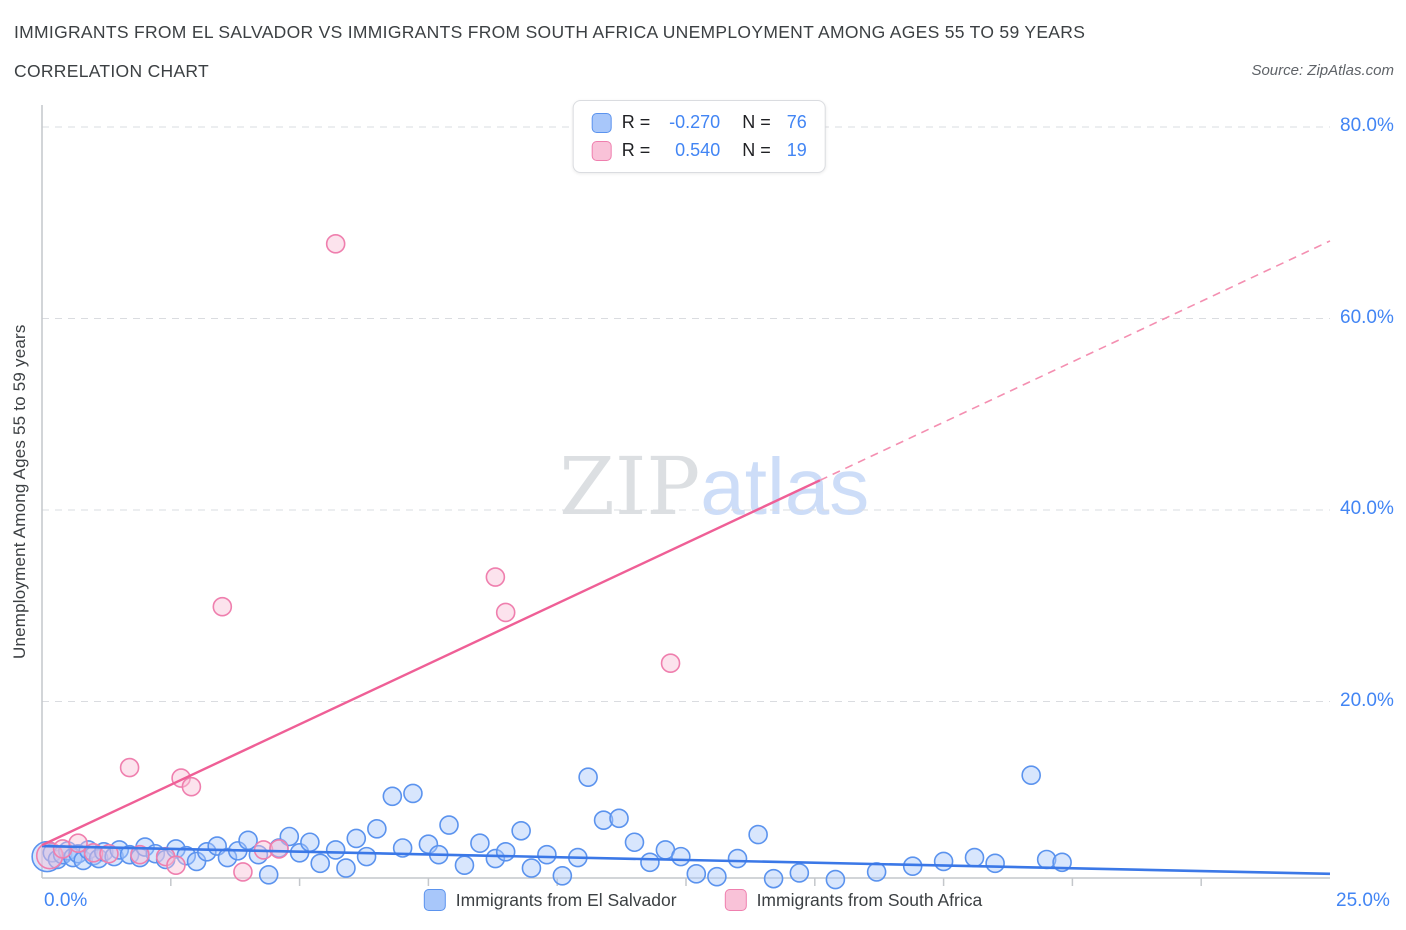 Image resolution: width=1406 pixels, height=930 pixels. What do you see at coordinates (66, 900) in the screenshot?
I see `x-axis-min-label: 0.0%` at bounding box center [66, 900].